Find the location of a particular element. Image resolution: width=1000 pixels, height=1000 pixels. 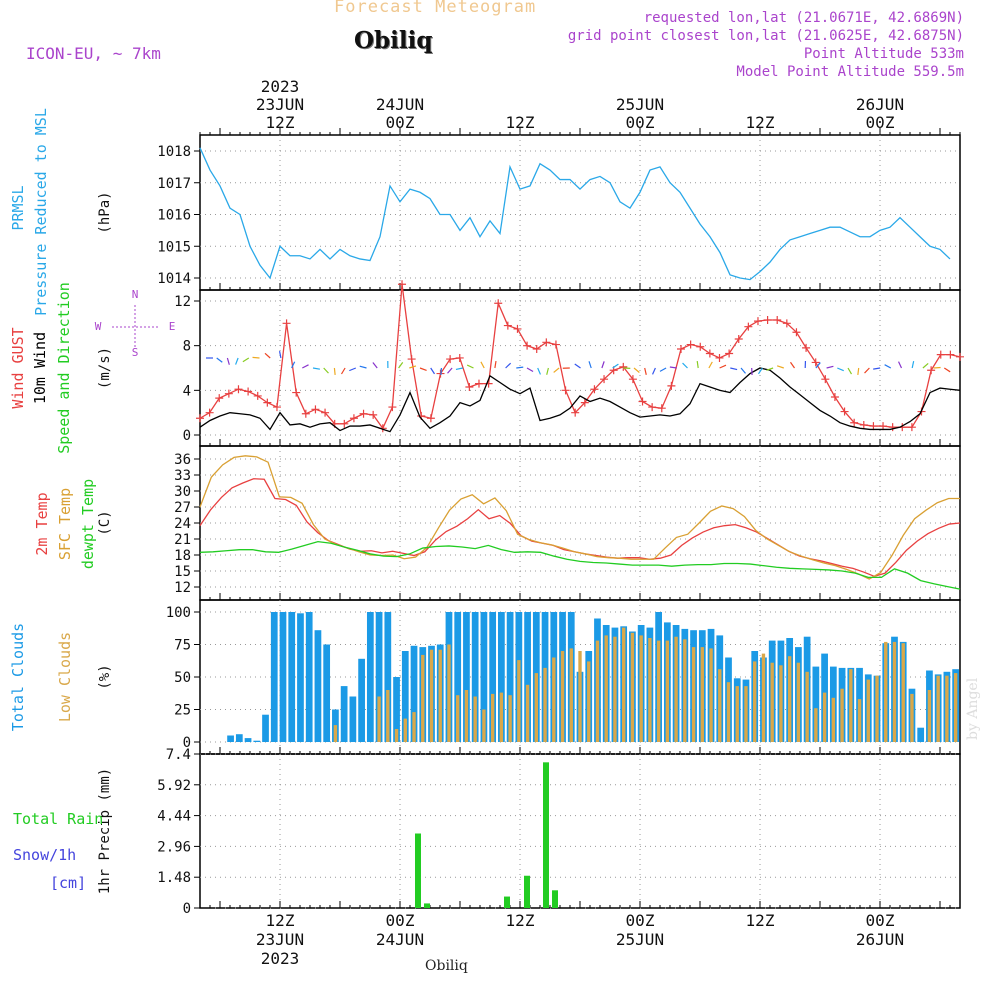

bottom-time-label: 12Z is located at coordinates (760, 920).